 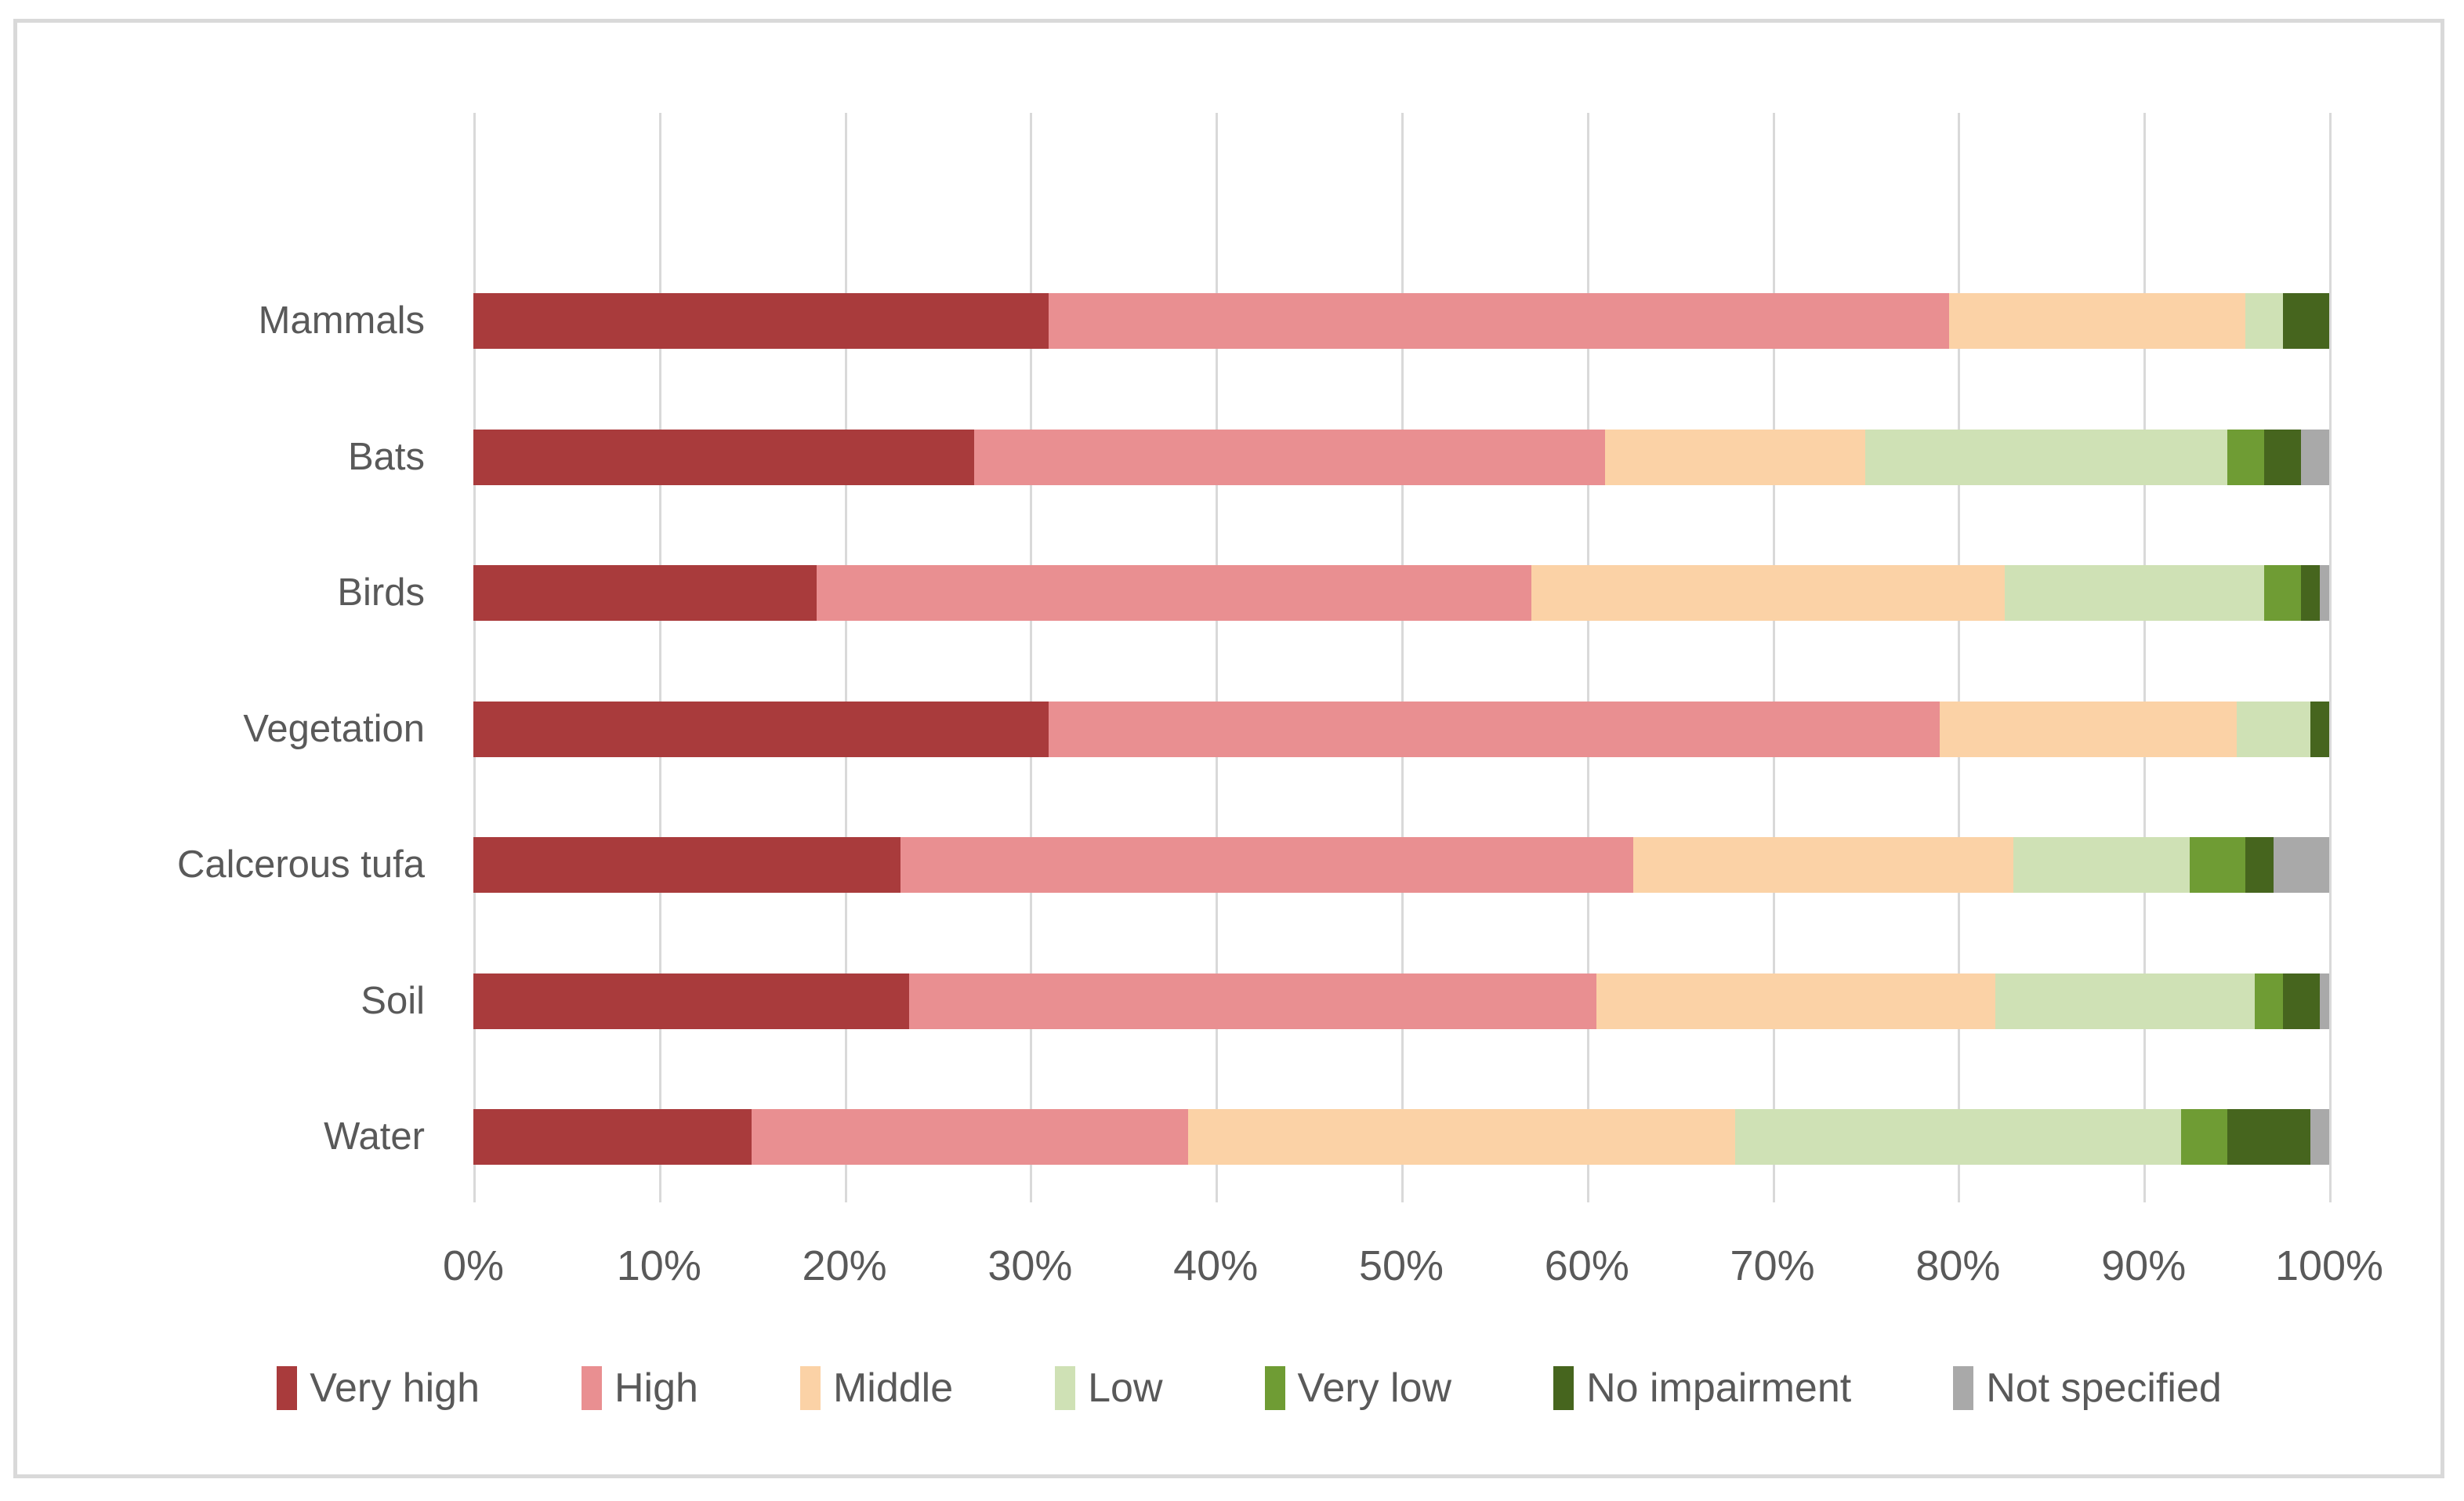 I want to click on legend-label: Middle, so click(x=893, y=1388).